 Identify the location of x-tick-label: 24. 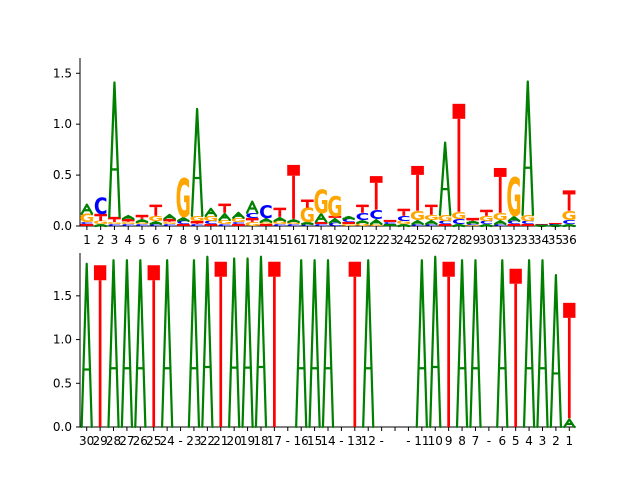
(166, 441).